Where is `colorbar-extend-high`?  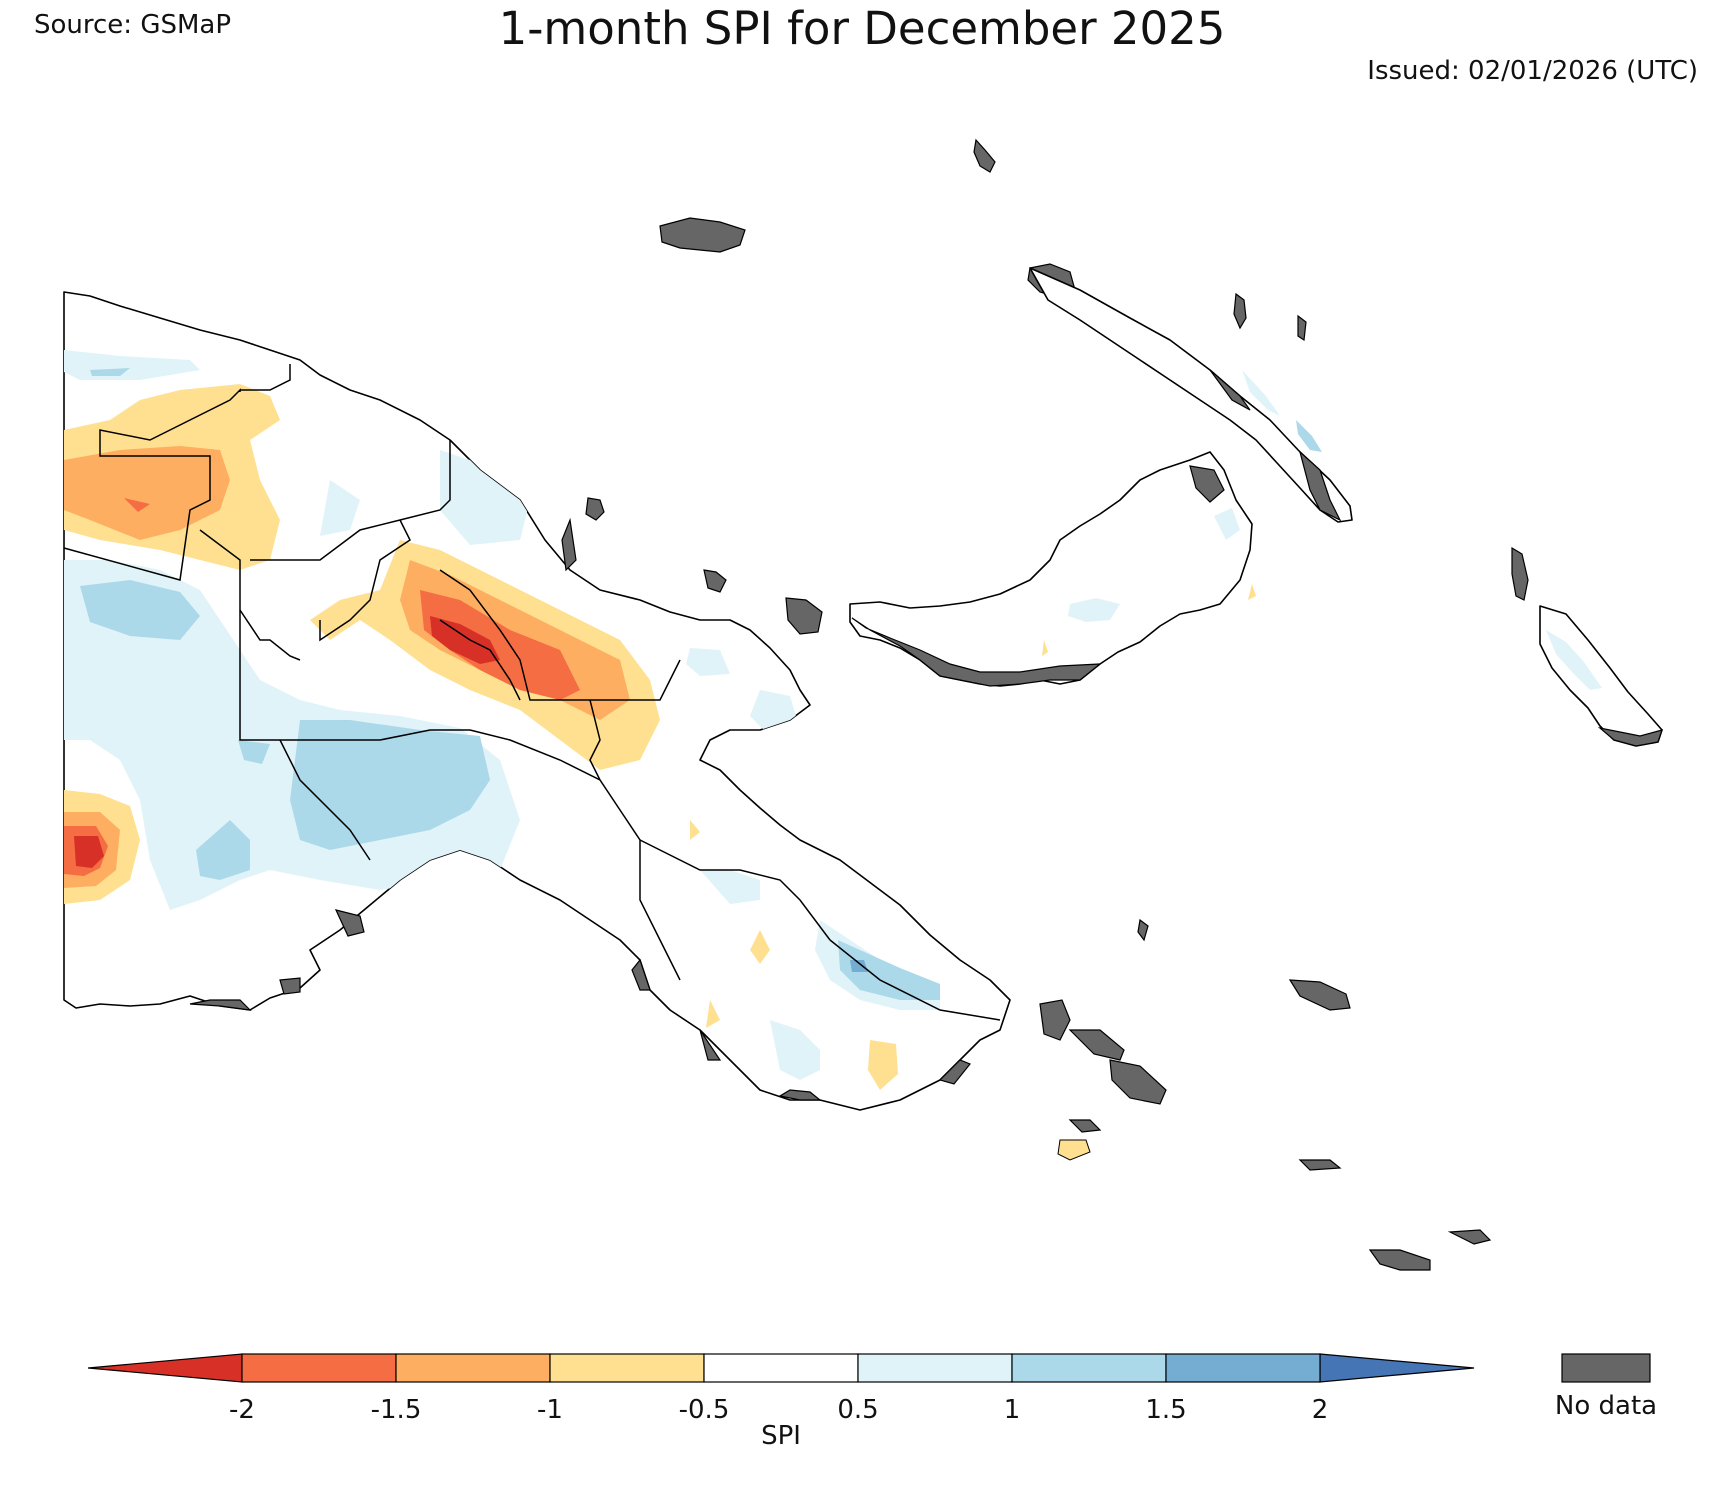
colorbar-extend-high is located at coordinates (1397, 1368).